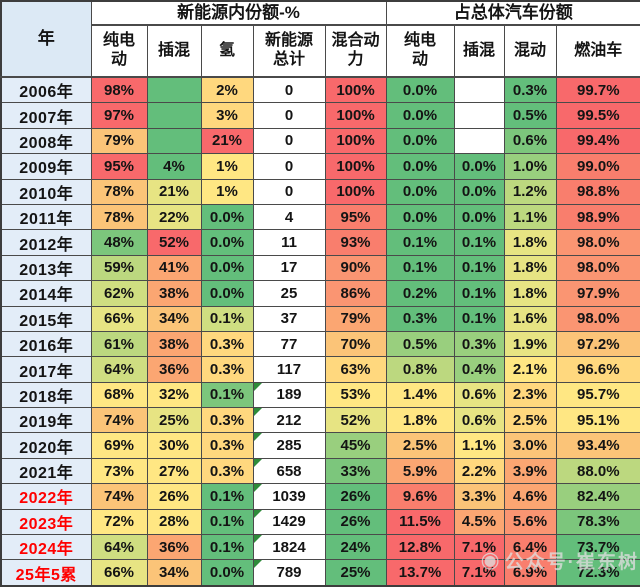  I want to click on value-cell: 93.4%, so click(597, 445).